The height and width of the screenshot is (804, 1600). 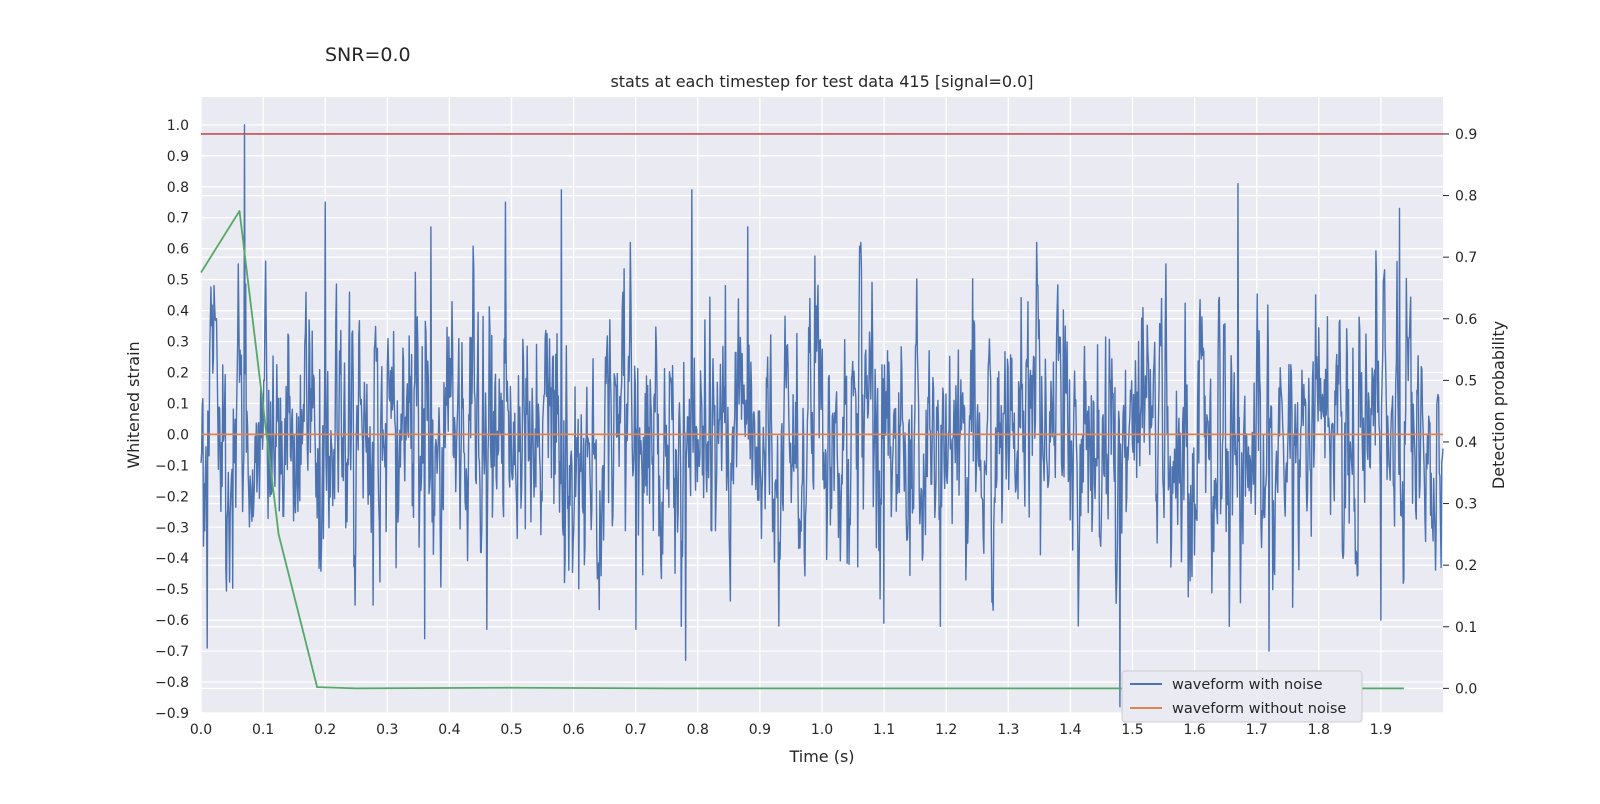 What do you see at coordinates (1466, 135) in the screenshot?
I see `y2-tick-label: 0.9` at bounding box center [1466, 135].